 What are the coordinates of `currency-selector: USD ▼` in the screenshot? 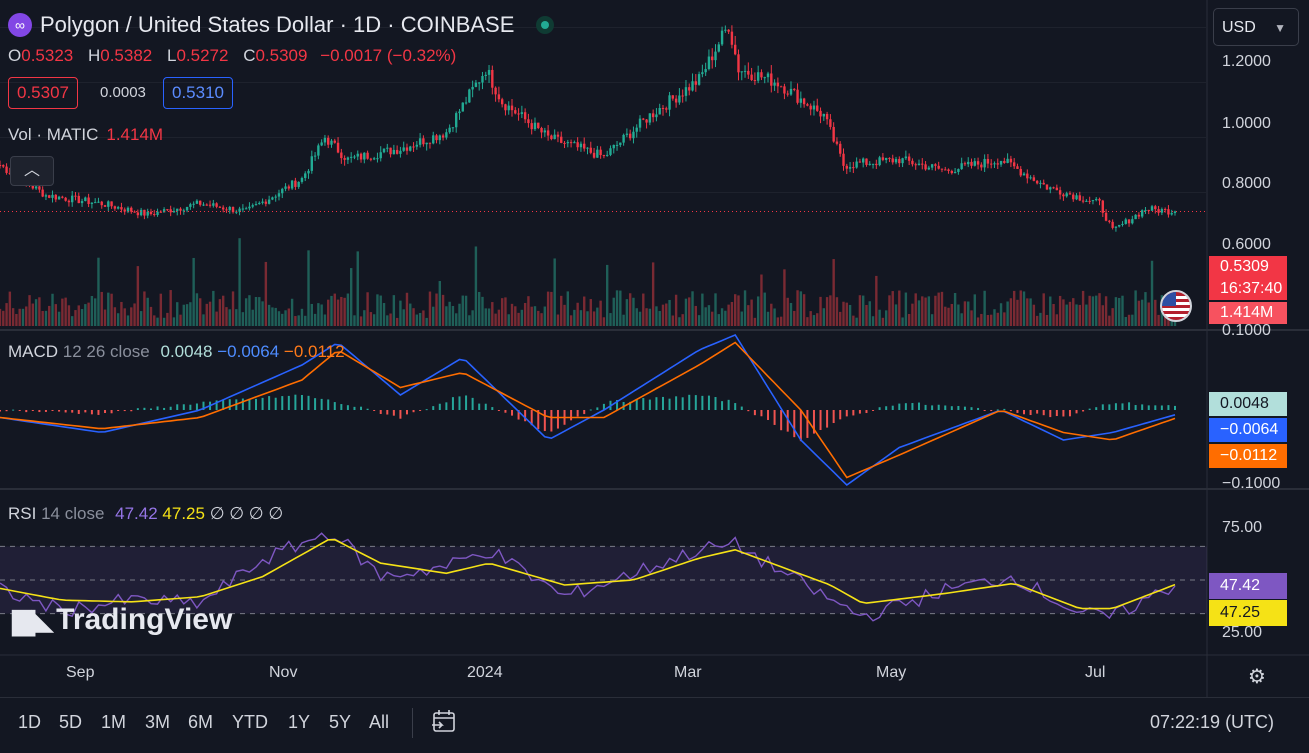 It's located at (1256, 27).